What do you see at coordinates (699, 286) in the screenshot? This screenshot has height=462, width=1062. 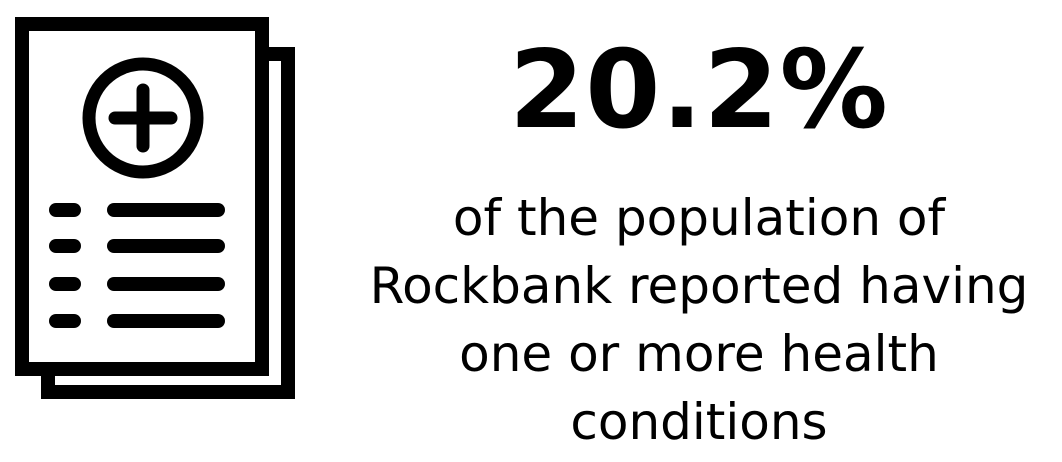 I see `stat-caption-line-2: Rockbank reported having` at bounding box center [699, 286].